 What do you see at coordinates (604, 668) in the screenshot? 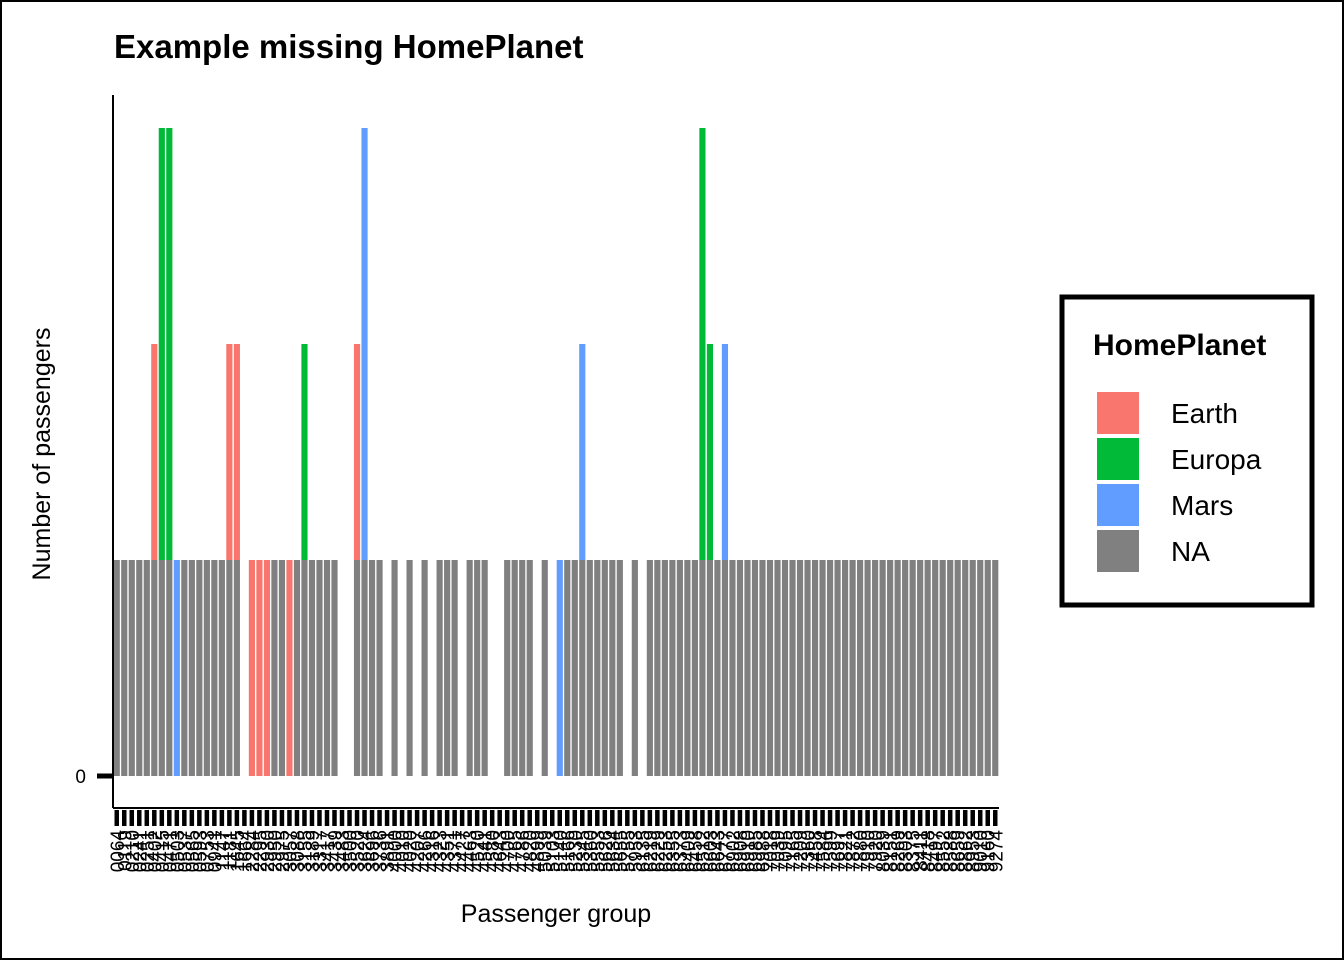
I see `bar-5626-na` at bounding box center [604, 668].